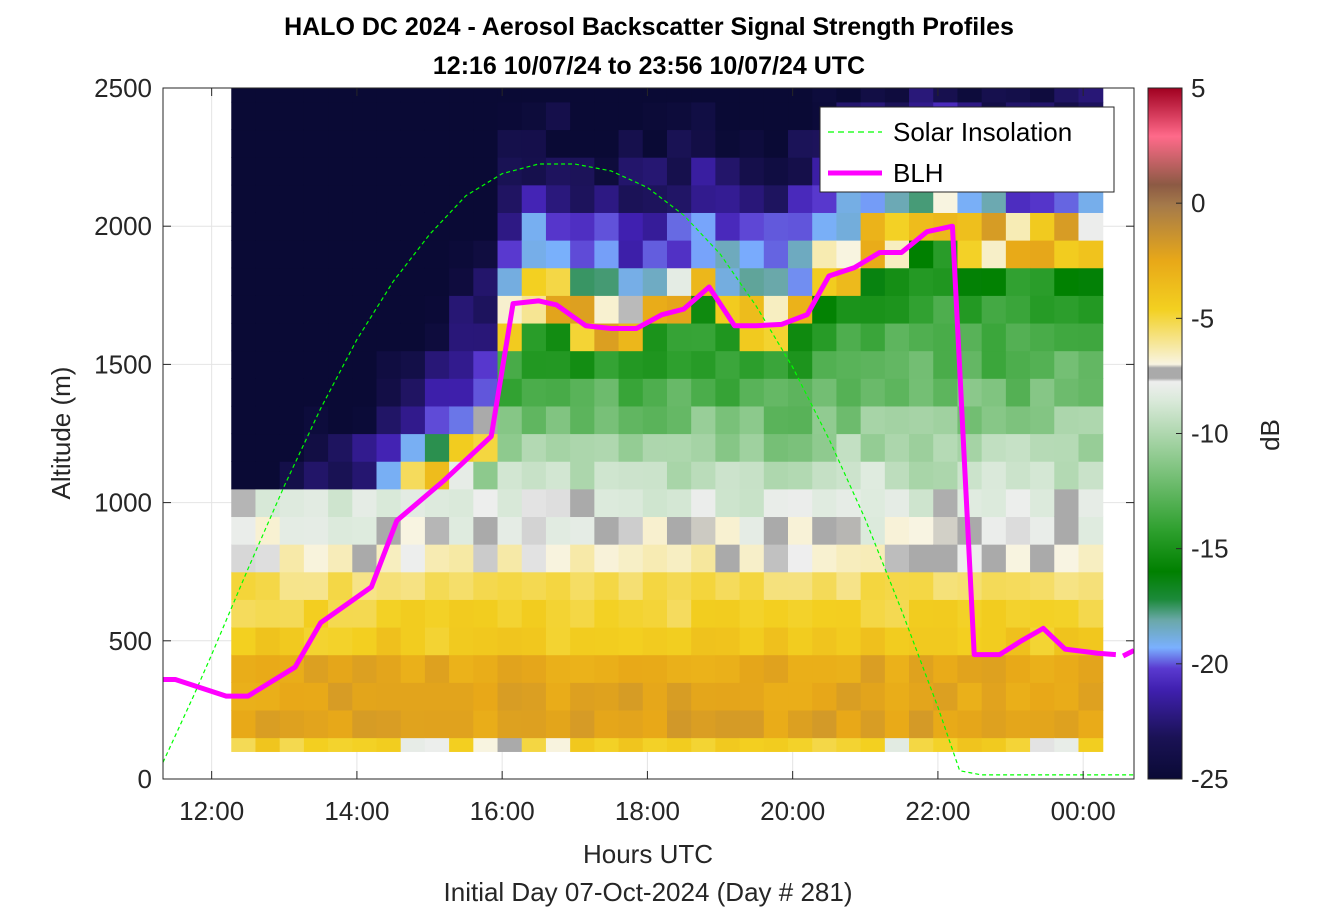  I want to click on legend-box, so click(967, 149).